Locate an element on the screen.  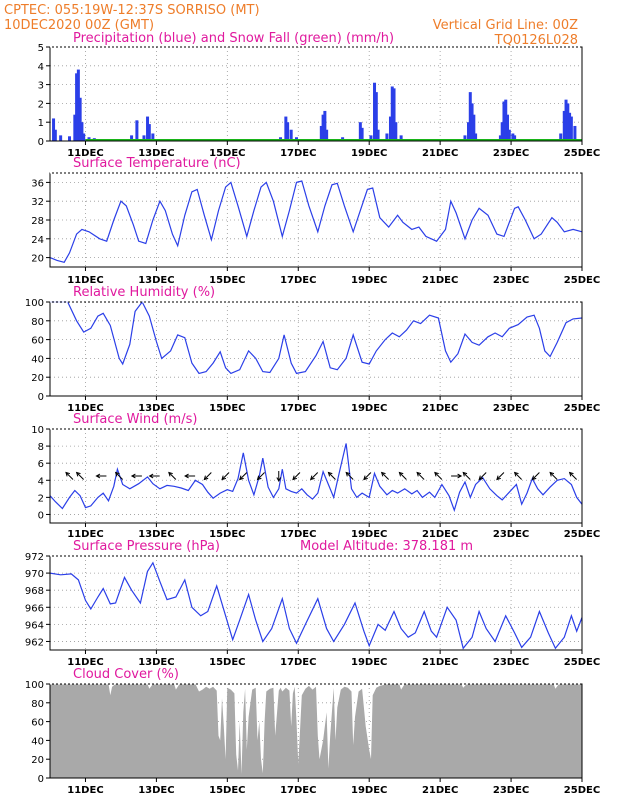
rh-ytick-label: 100 is located at coordinates (34, 303).